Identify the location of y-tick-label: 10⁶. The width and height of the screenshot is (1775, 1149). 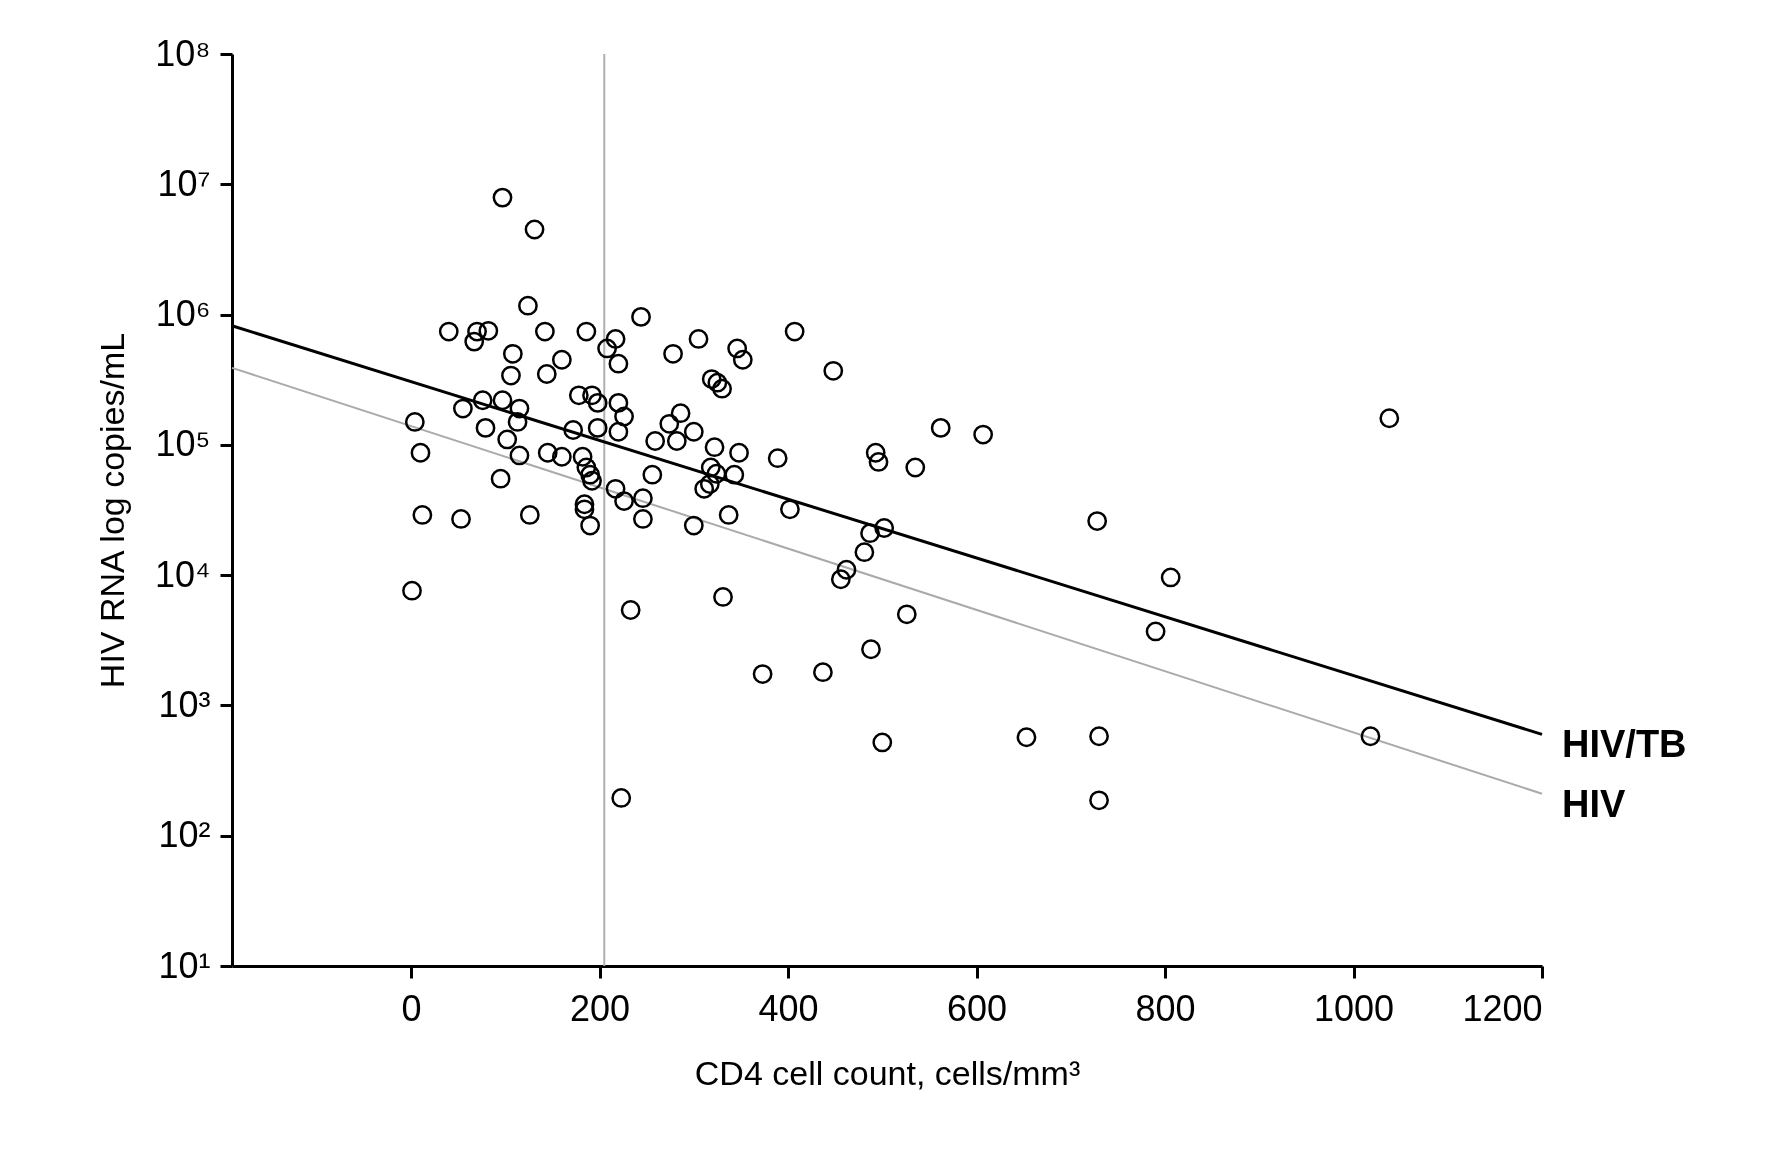
(183, 314).